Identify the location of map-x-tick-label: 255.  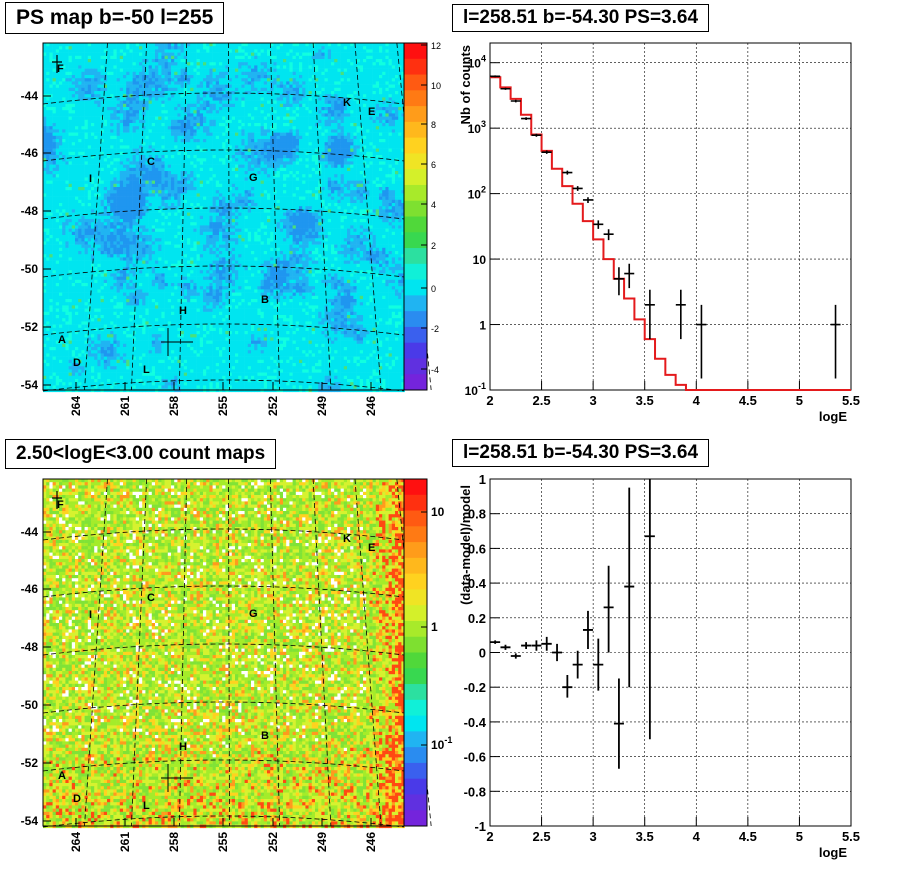
(223, 842).